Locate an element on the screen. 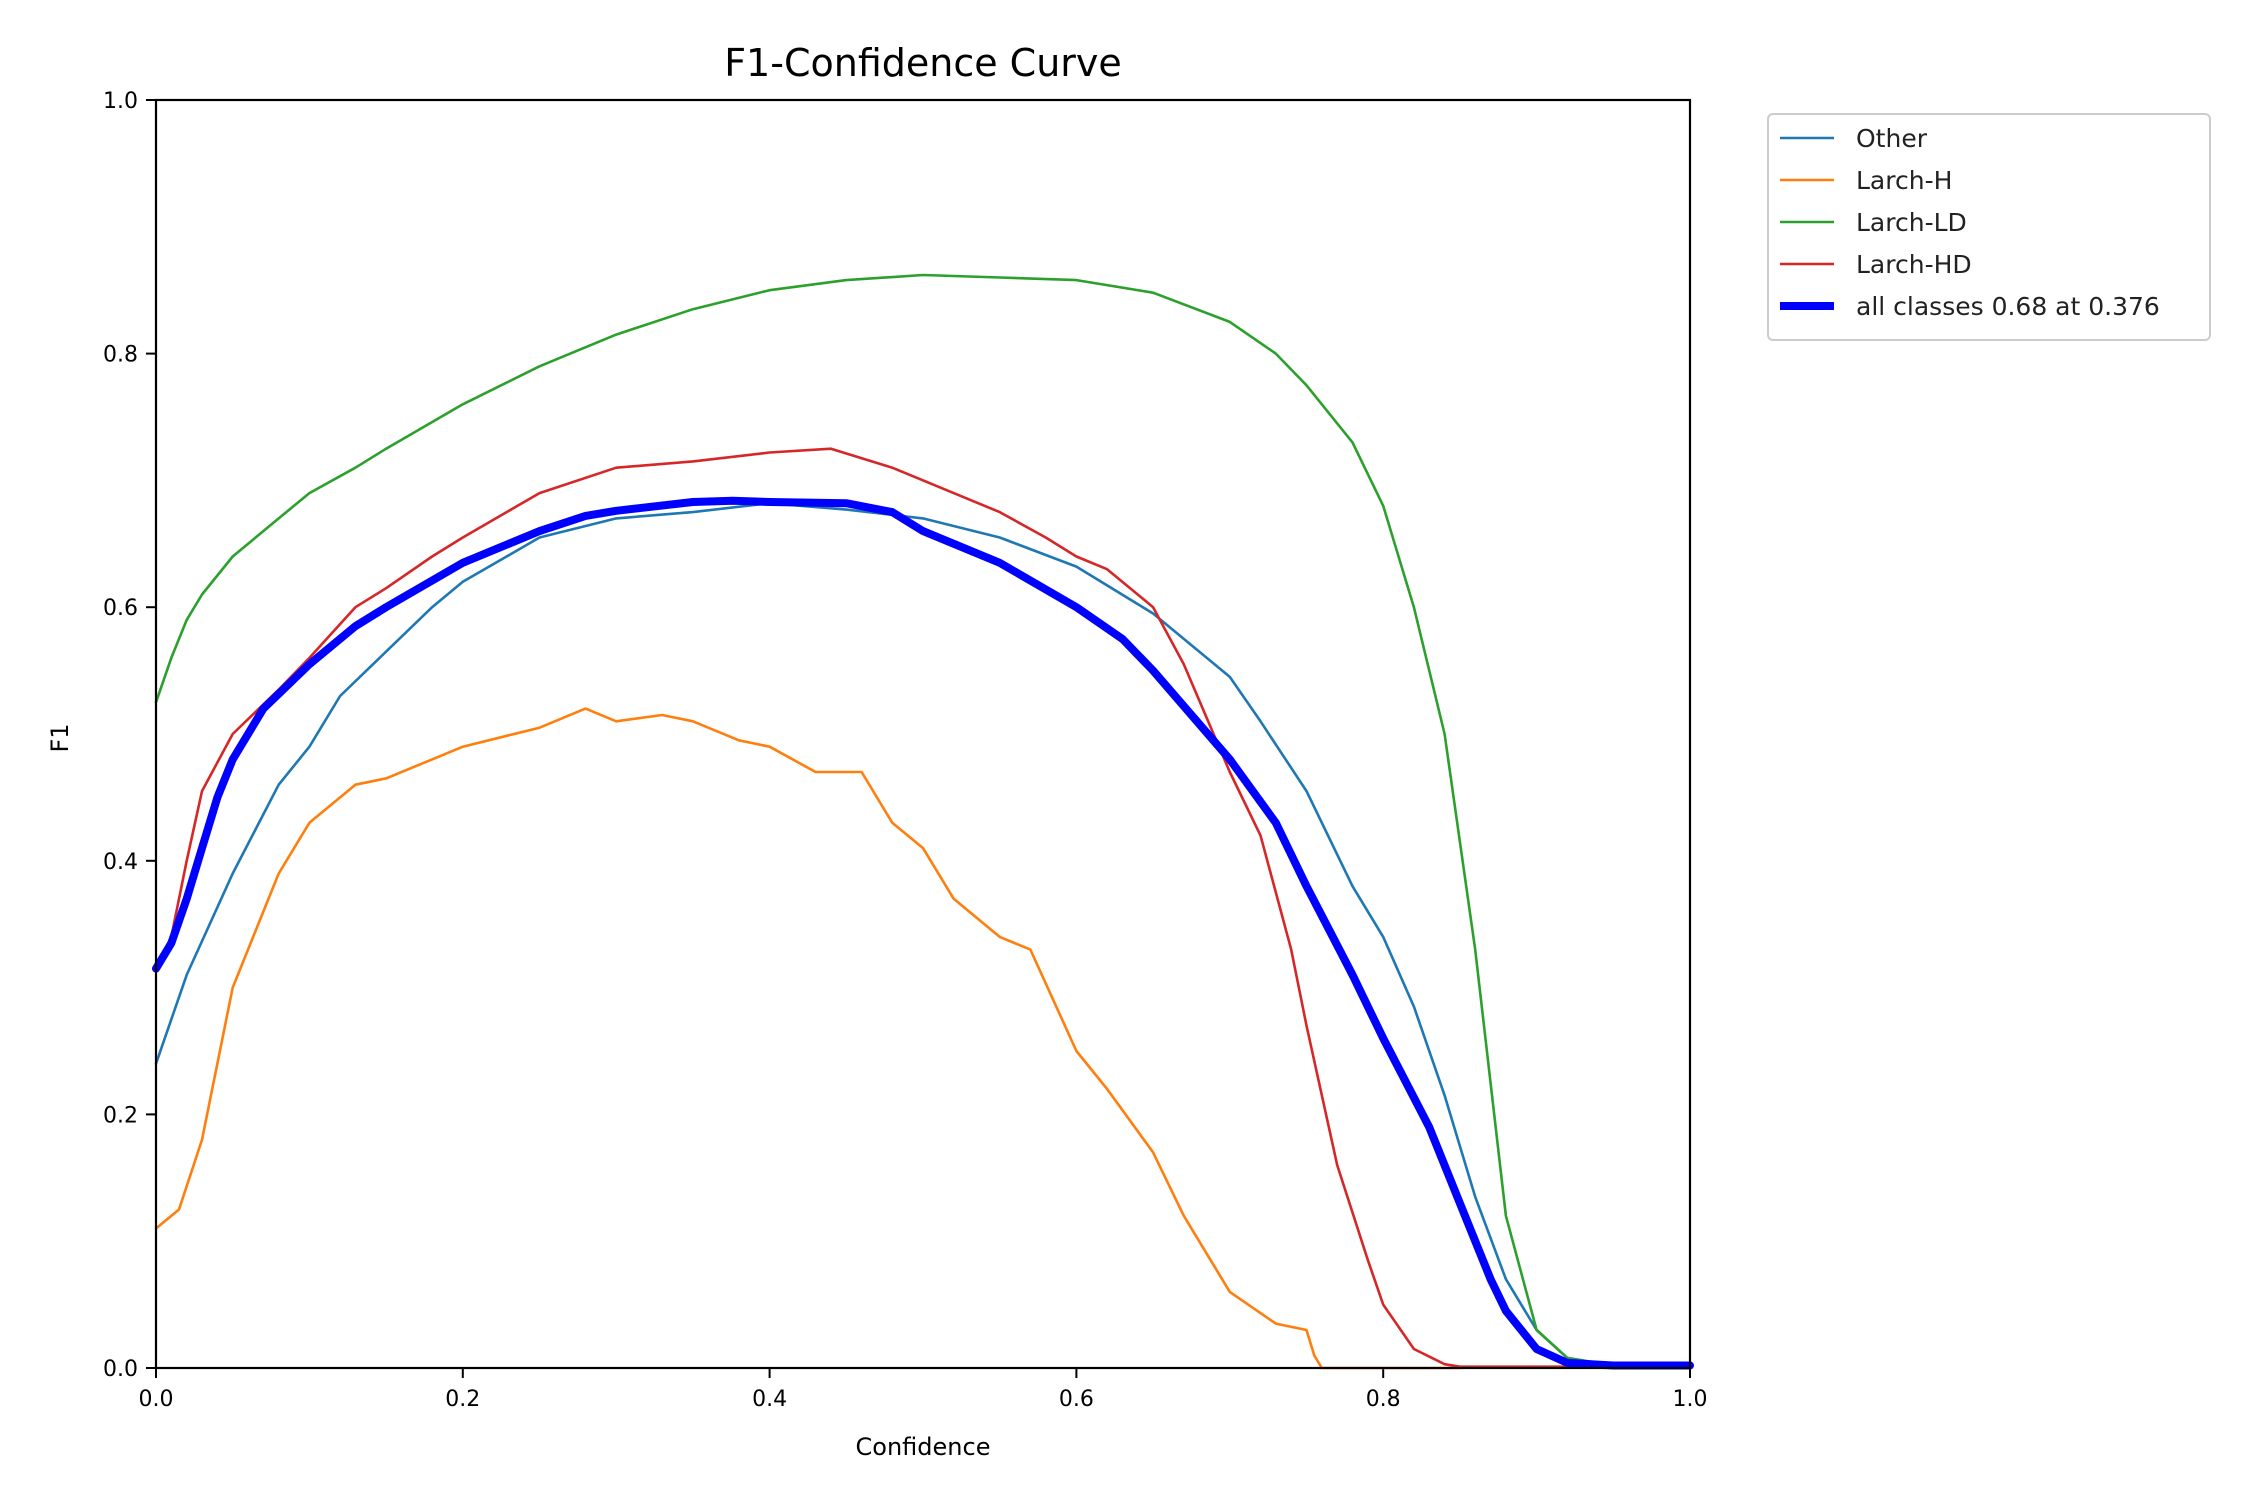  y-tick-label: 0.2 is located at coordinates (120, 1115).